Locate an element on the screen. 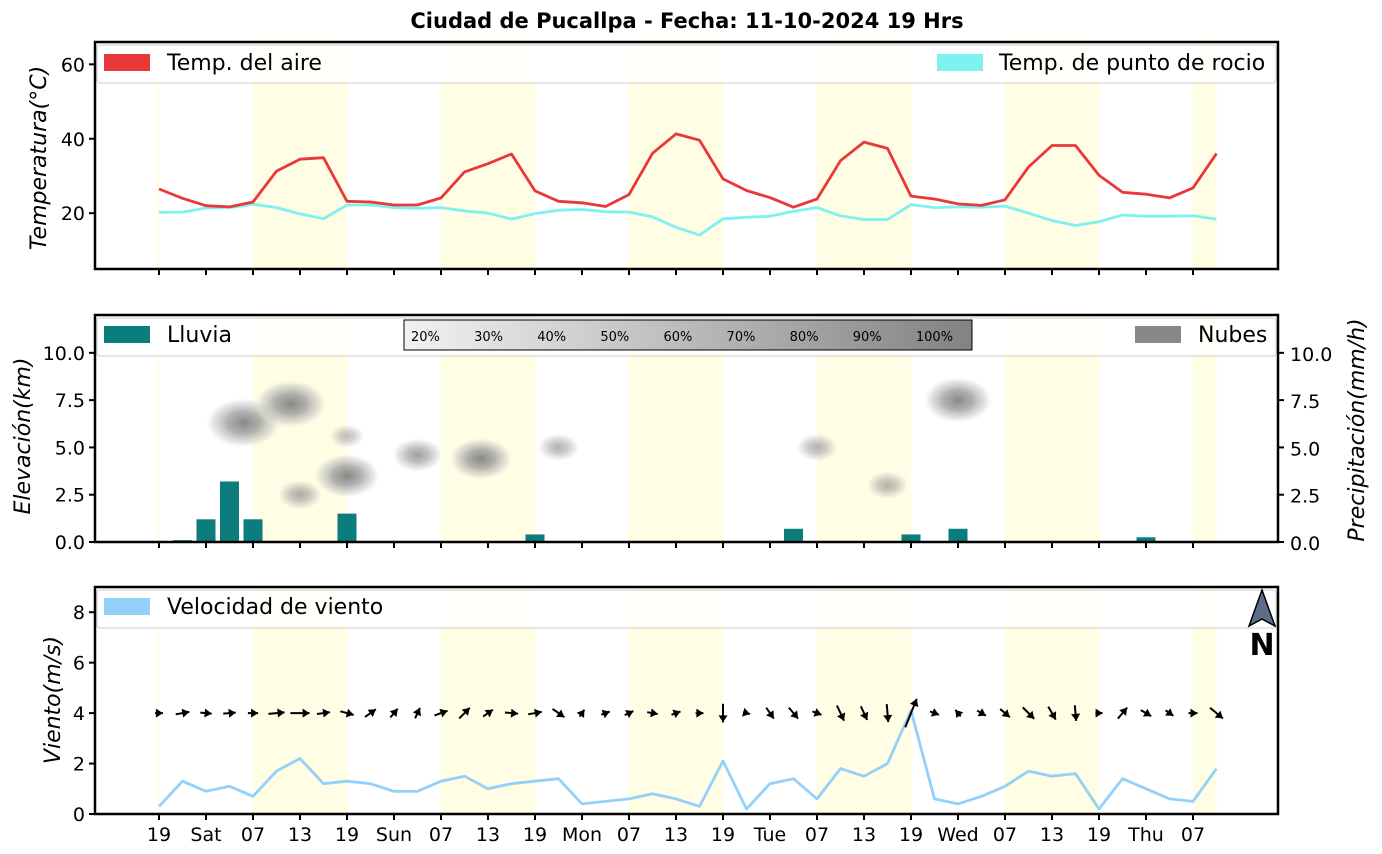  temperature-legend: Temp. del aire Temp. de punto de rocio is located at coordinates (686, 64).